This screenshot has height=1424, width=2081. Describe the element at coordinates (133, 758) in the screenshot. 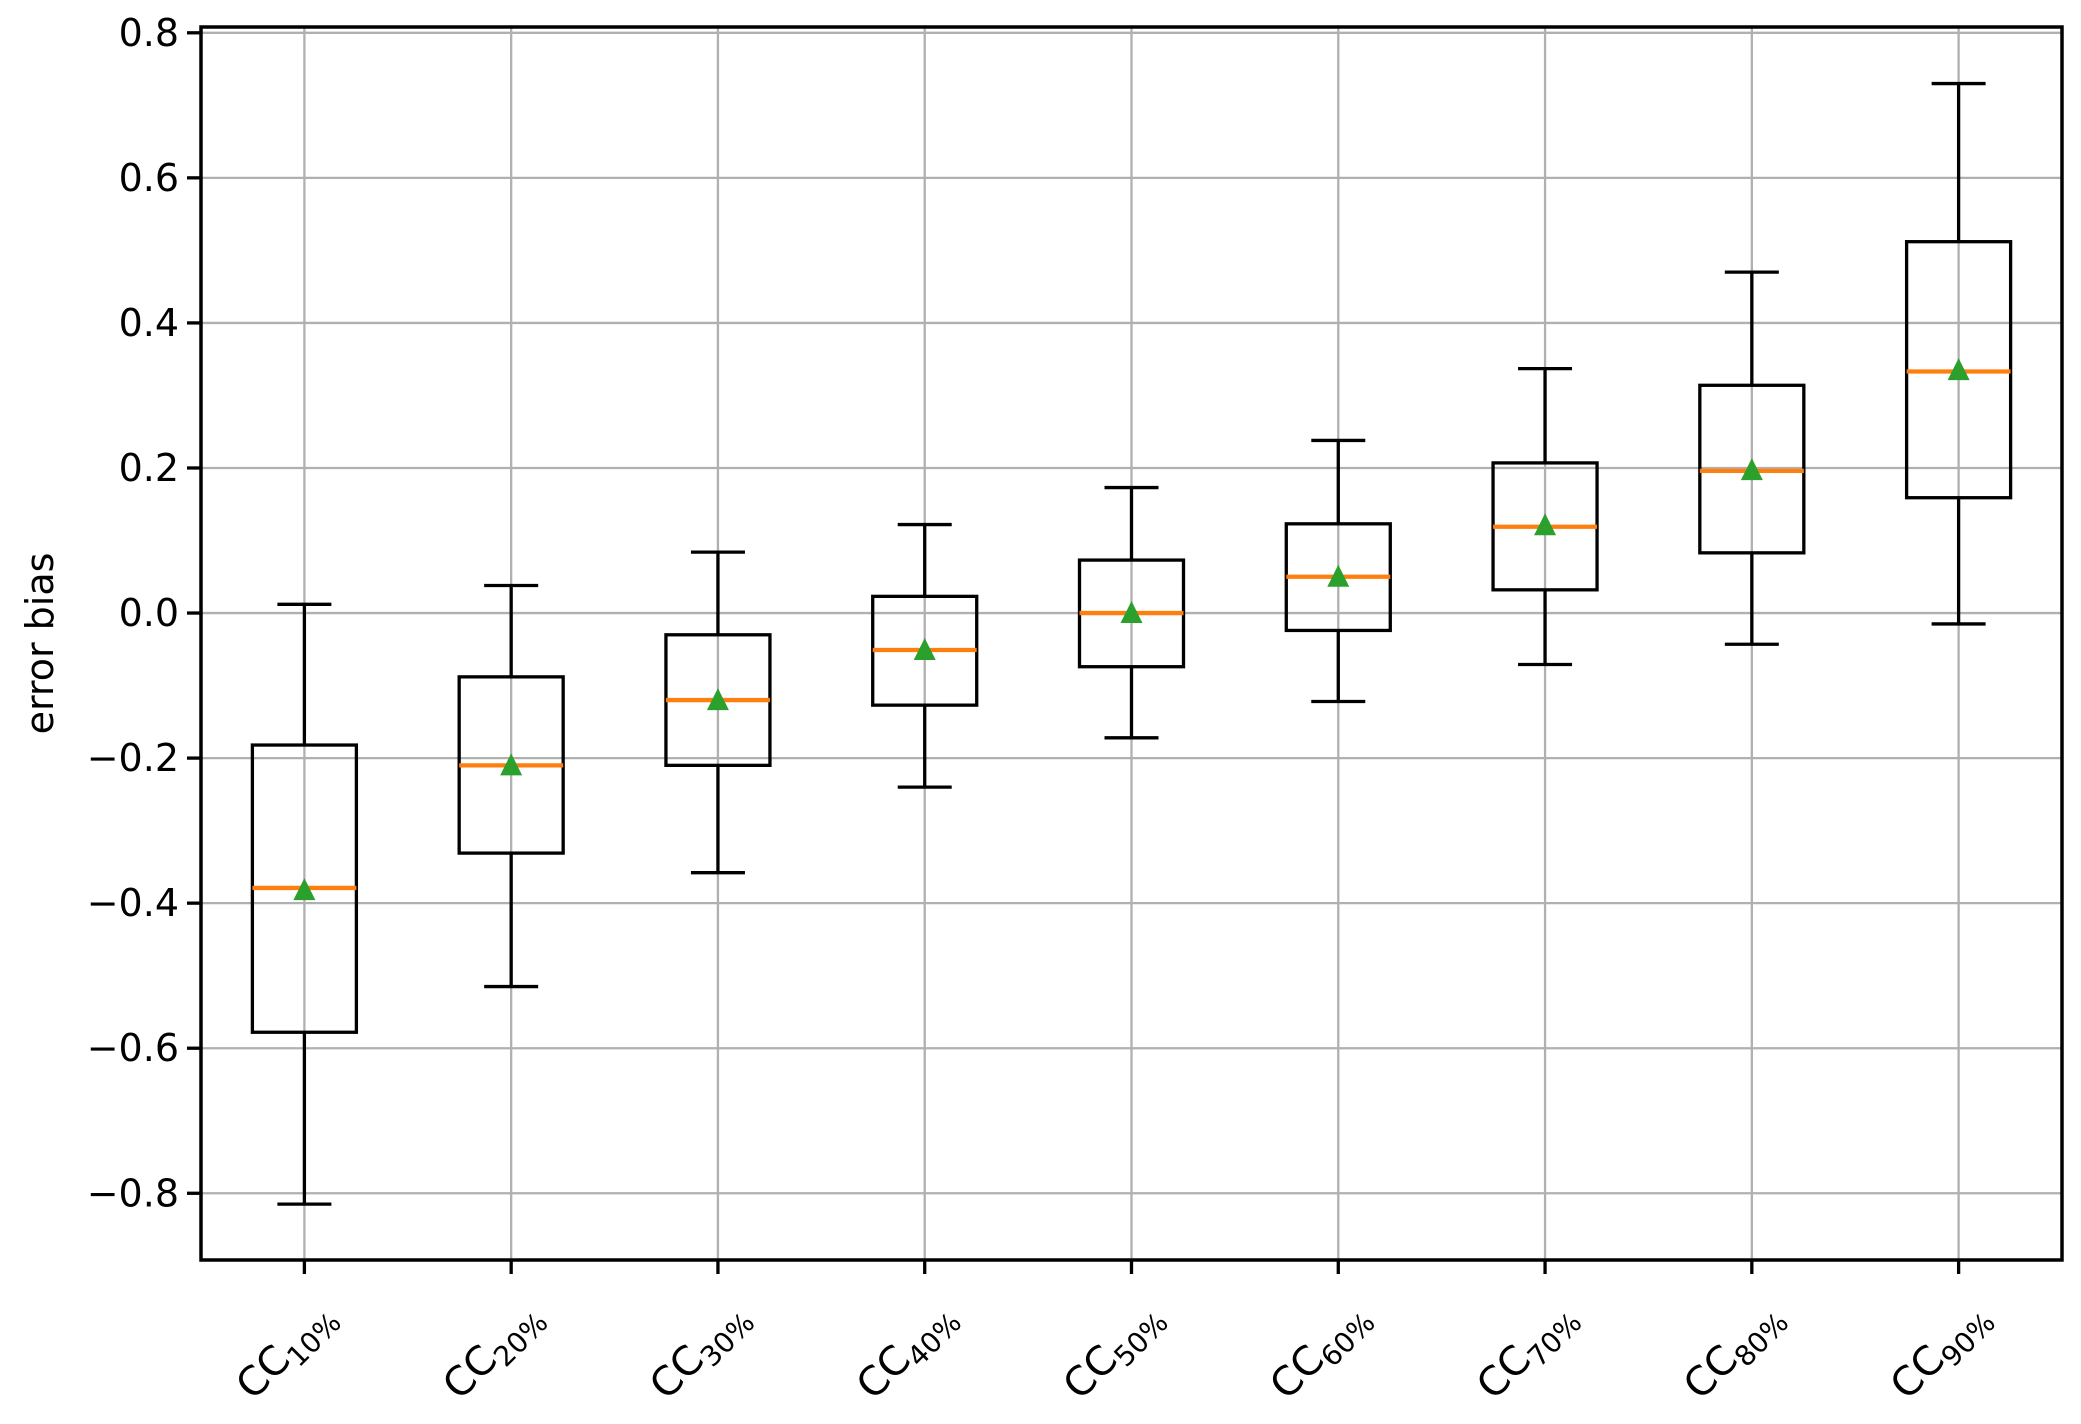

I see `ytick-label-5: −0.2` at that location.